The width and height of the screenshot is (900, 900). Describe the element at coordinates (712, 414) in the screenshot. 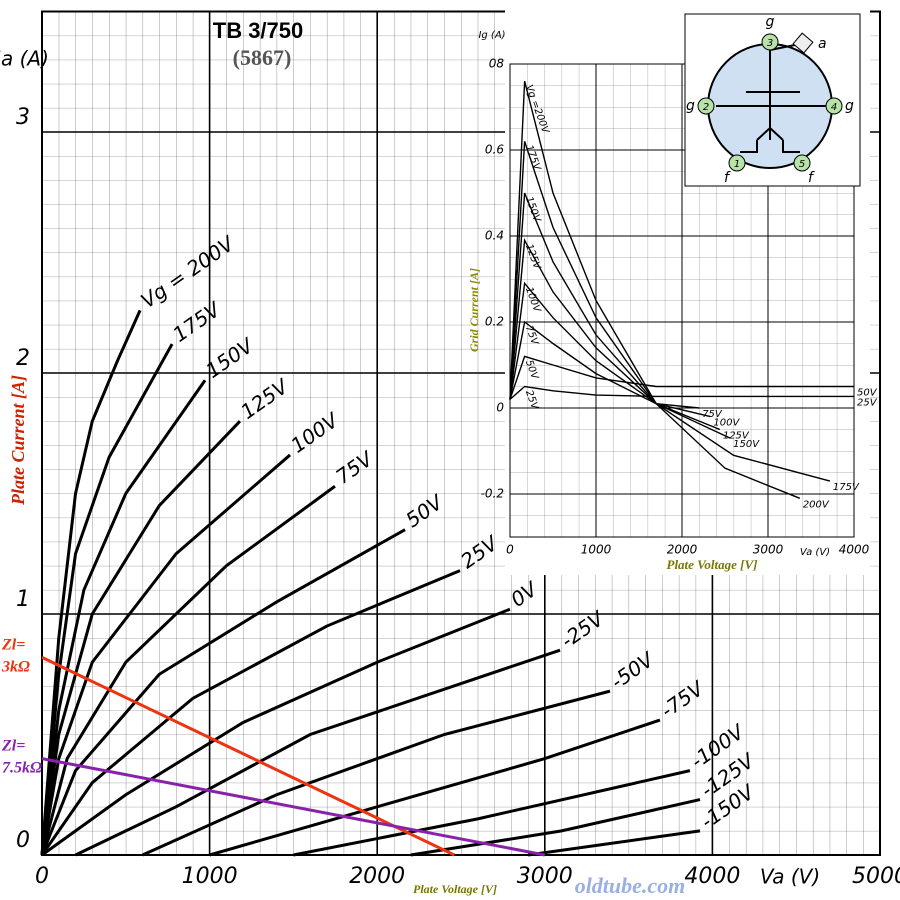

I see `series-end-label: 75V` at that location.